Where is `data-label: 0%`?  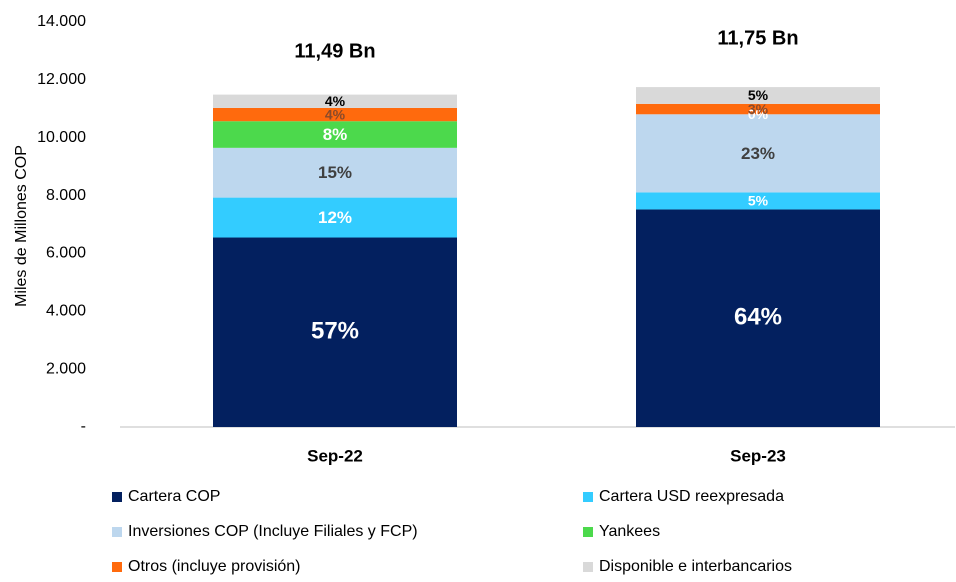 data-label: 0% is located at coordinates (758, 114).